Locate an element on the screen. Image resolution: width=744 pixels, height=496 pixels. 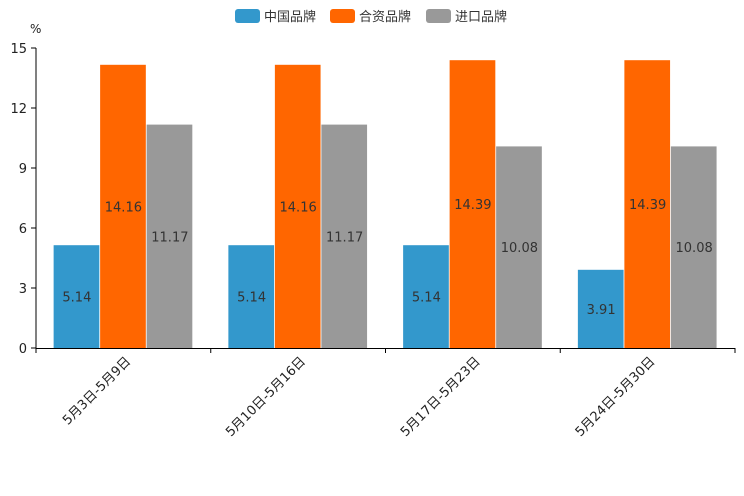
legend-label-3: 进口品牌 is located at coordinates (481, 17).